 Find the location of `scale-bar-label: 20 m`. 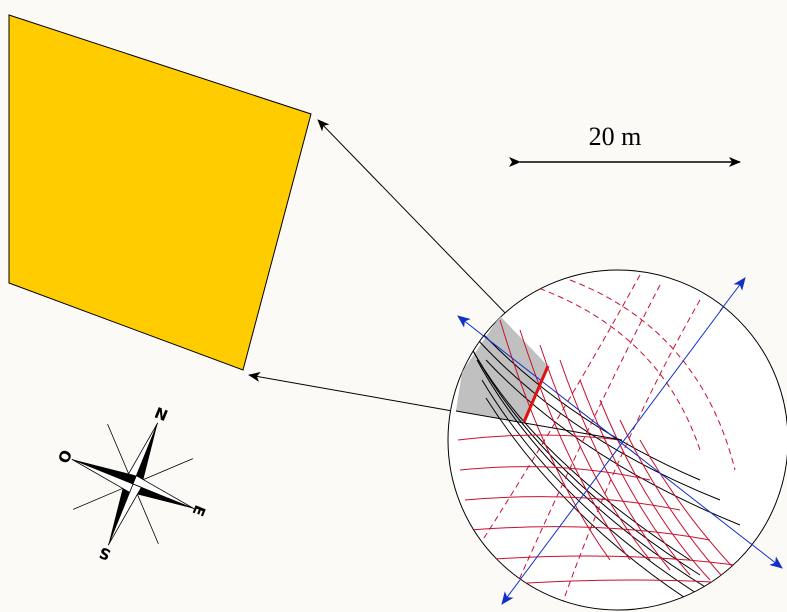

scale-bar-label: 20 m is located at coordinates (615, 136).